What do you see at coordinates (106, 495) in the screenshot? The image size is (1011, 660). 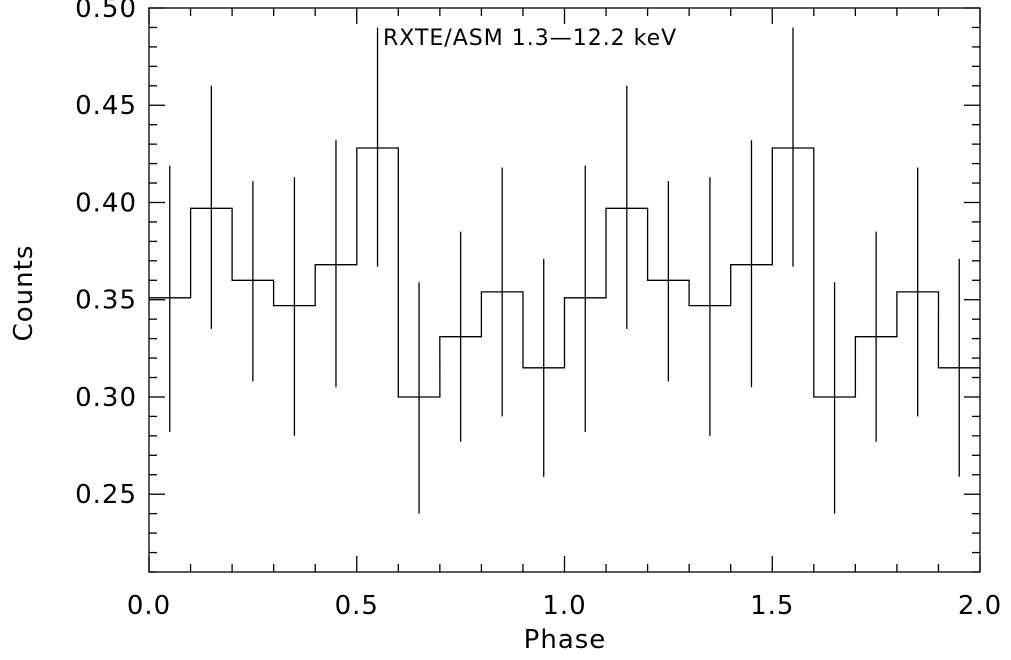 I see `y-tick-label: 0.25` at bounding box center [106, 495].